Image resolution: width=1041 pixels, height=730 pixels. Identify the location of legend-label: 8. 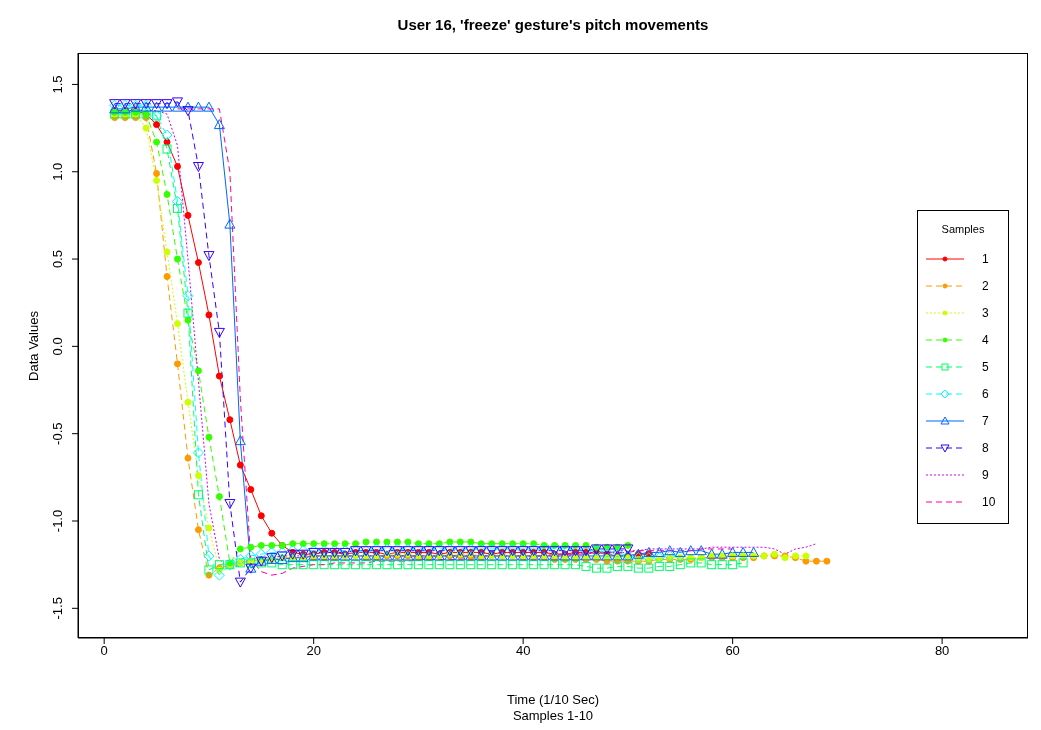
(985, 447).